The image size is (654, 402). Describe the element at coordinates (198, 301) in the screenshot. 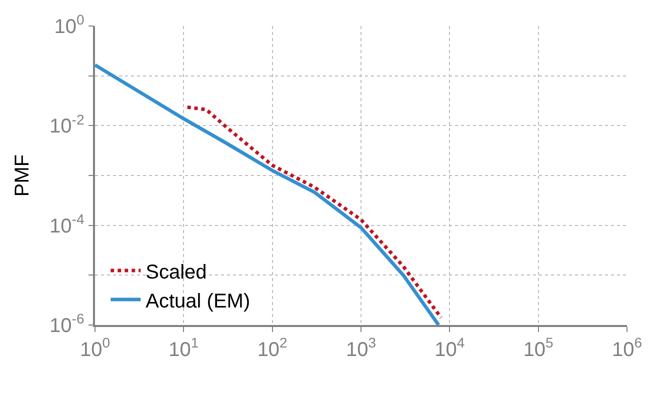

I see `legend-label: Actual (EM)` at that location.